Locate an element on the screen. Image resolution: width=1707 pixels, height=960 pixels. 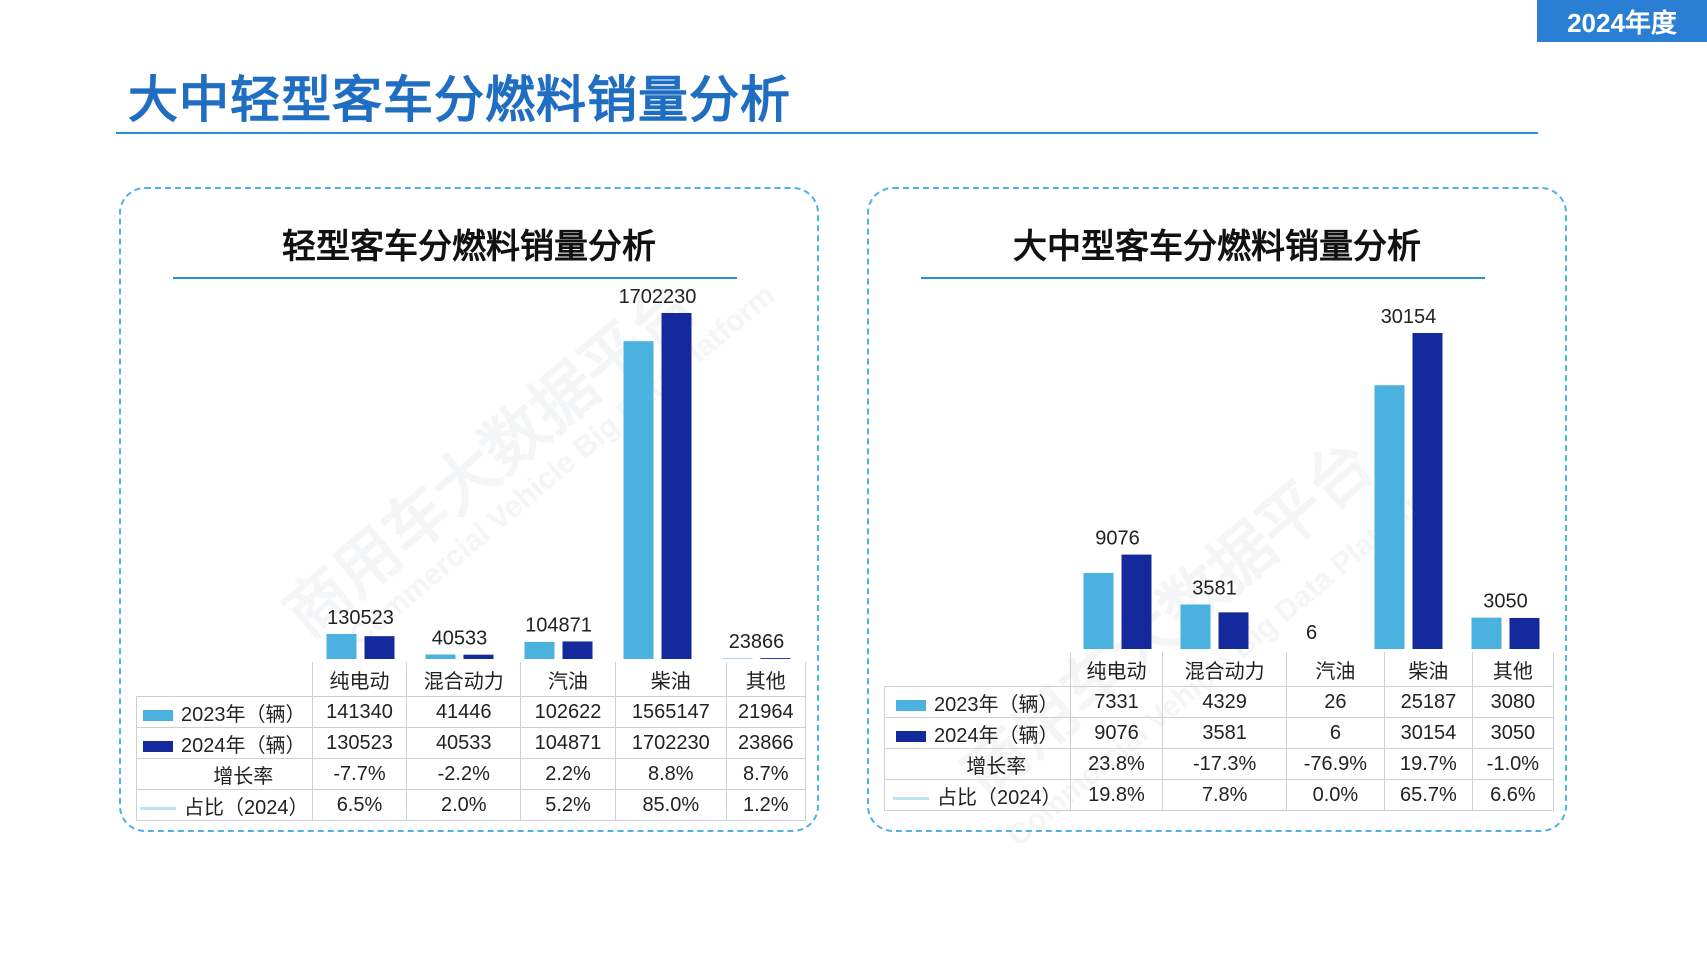
table-cell: 9076 is located at coordinates (1116, 733).